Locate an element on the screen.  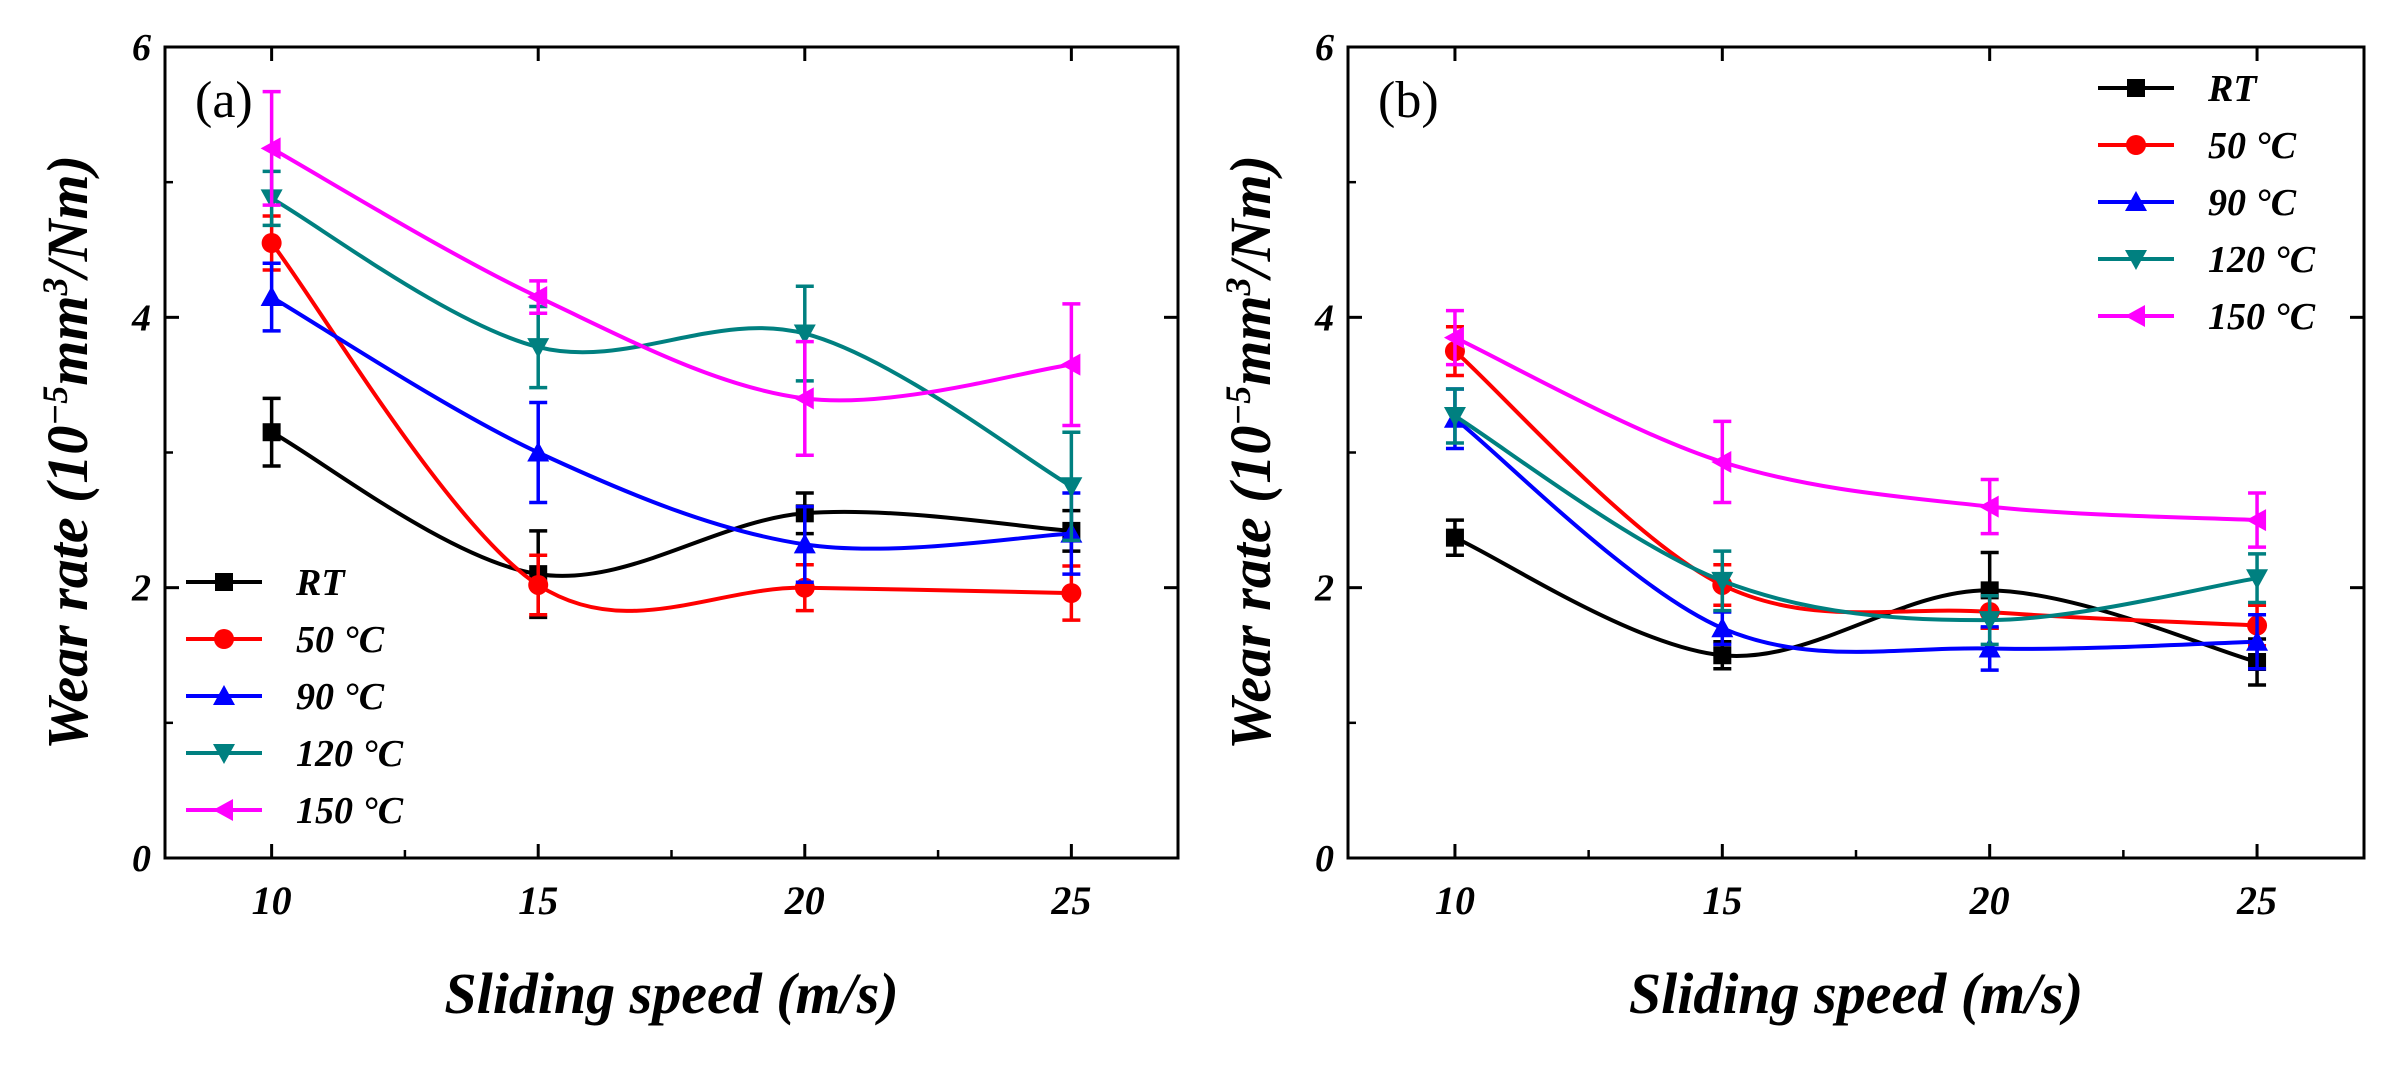
series-50-c is located at coordinates (671, 418).